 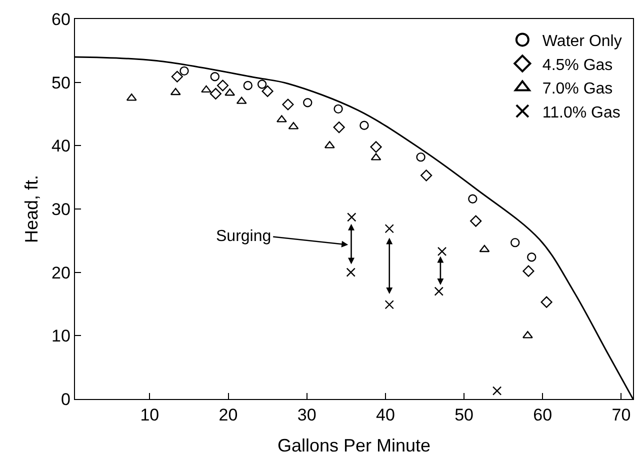 What do you see at coordinates (61, 19) in the screenshot?
I see `y-tick-label: 60` at bounding box center [61, 19].